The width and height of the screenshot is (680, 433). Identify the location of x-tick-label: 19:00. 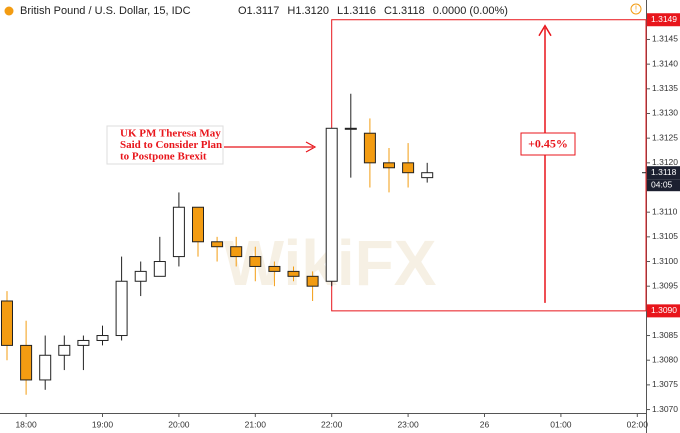
(103, 424).